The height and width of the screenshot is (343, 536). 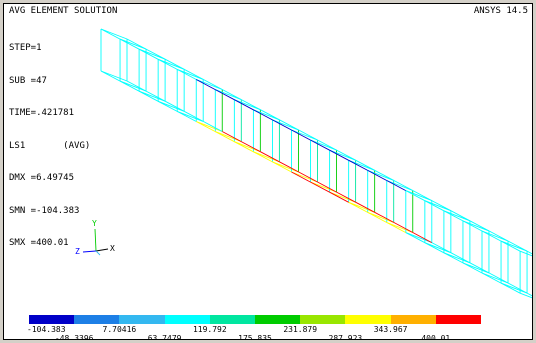 I want to click on time-line: TIME=.421781, so click(x=42, y=113).